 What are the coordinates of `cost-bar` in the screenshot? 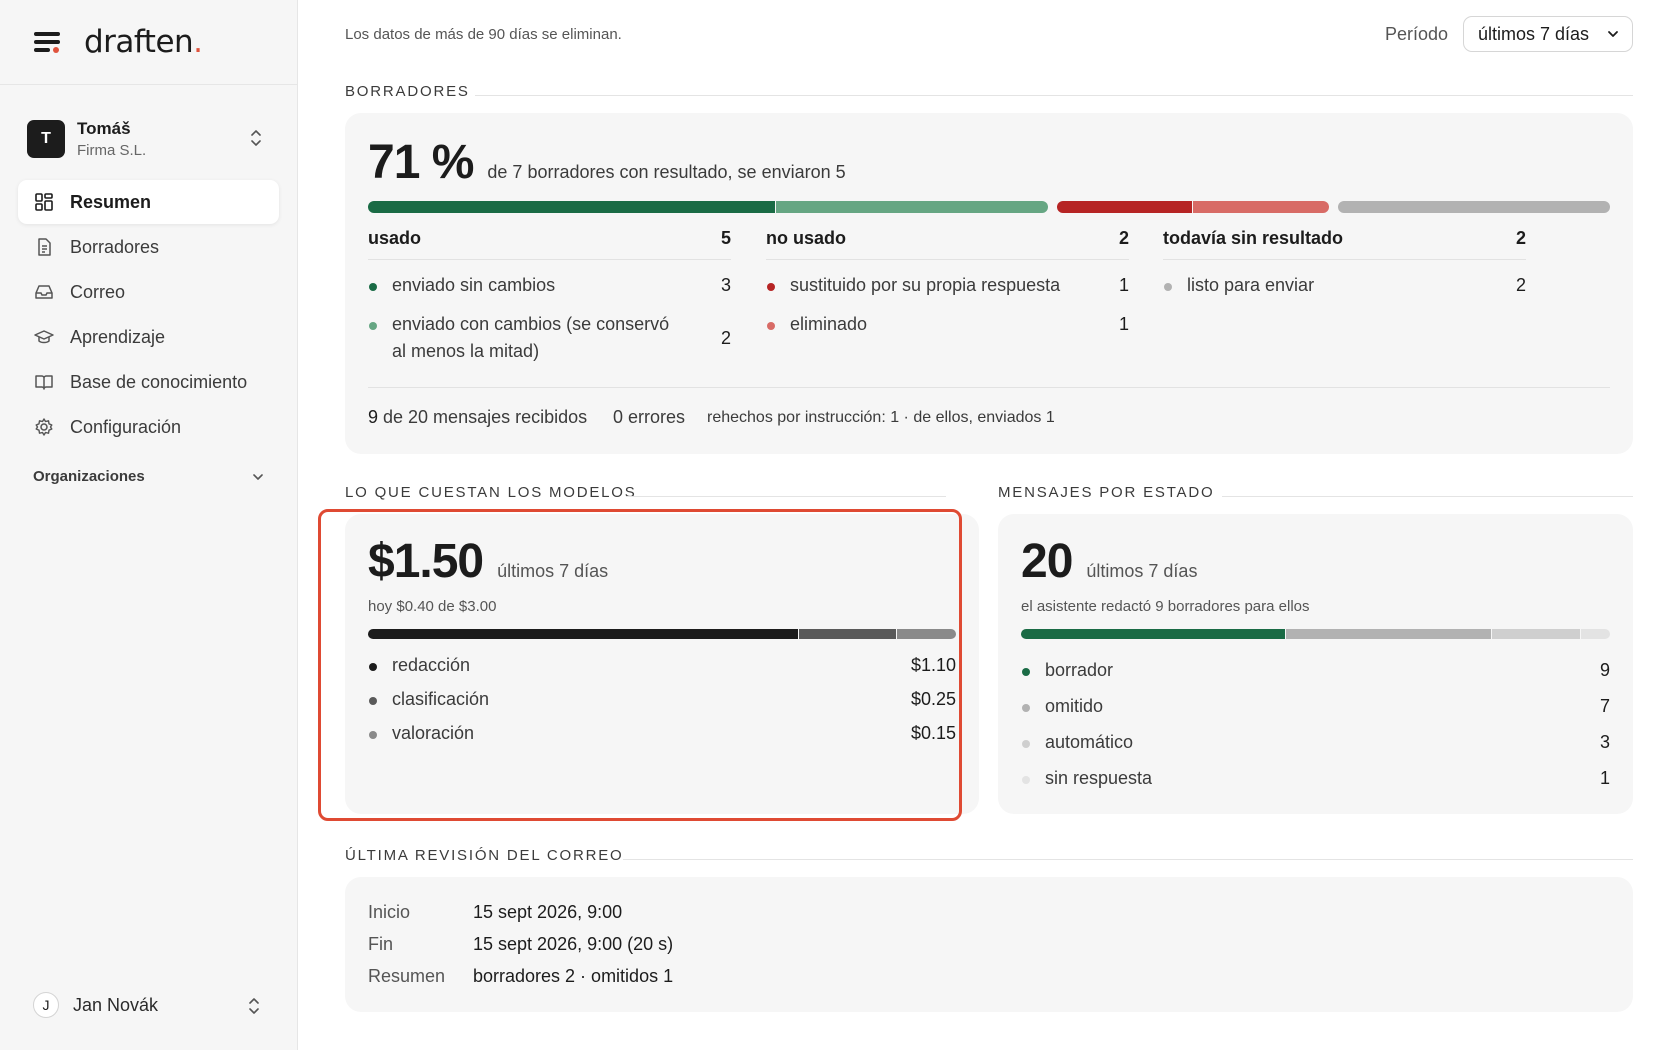 It's located at (662, 634).